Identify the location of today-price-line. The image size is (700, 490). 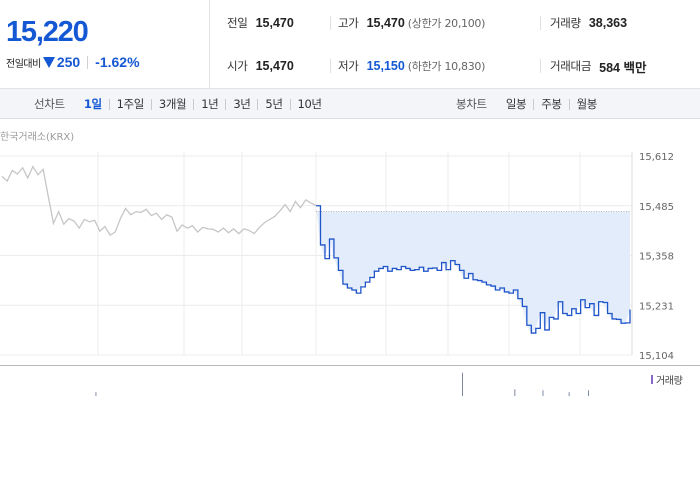
(473, 269).